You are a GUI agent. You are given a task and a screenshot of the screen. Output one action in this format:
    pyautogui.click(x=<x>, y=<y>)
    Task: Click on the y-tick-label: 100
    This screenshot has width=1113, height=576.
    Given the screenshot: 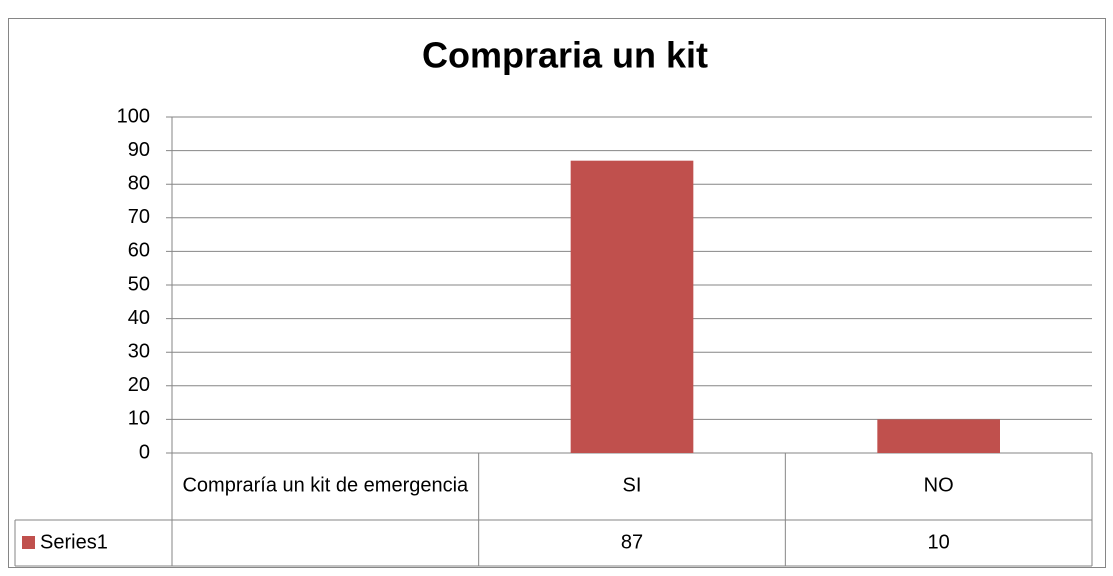 What is the action you would take?
    pyautogui.click(x=133, y=116)
    